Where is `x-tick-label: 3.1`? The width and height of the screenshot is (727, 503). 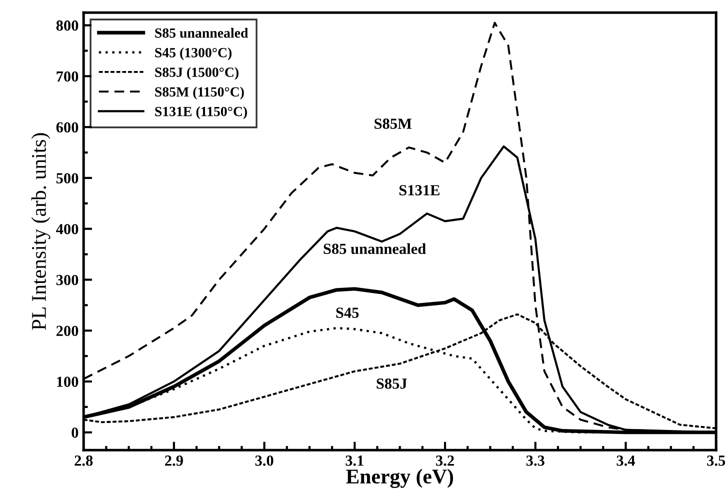 x-tick-label: 3.1 is located at coordinates (355, 461).